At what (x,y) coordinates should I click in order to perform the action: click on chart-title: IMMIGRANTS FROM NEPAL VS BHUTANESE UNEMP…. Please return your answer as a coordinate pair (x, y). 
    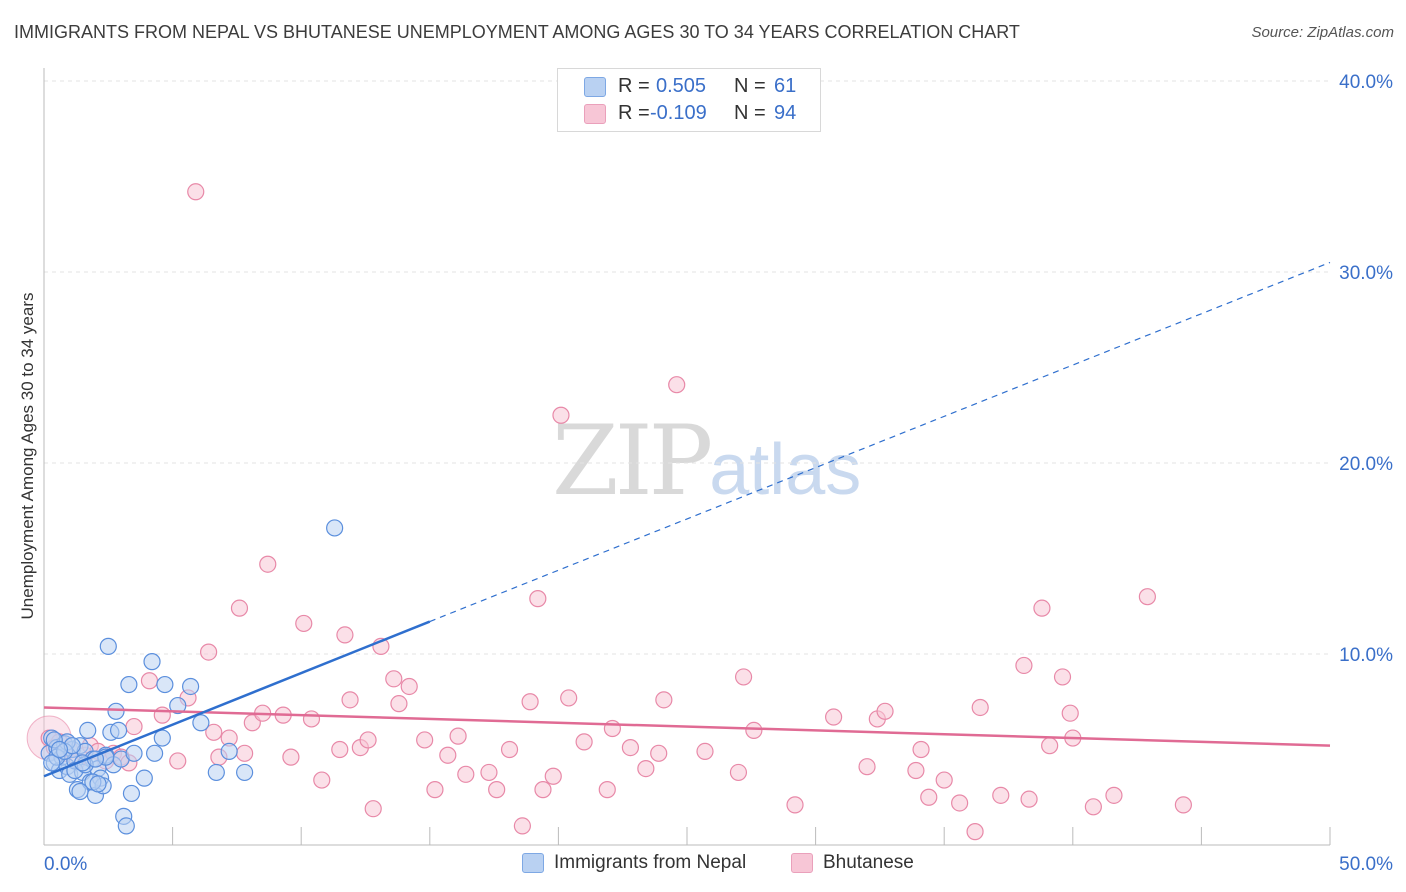
    Looking at the image, I should click on (517, 32).